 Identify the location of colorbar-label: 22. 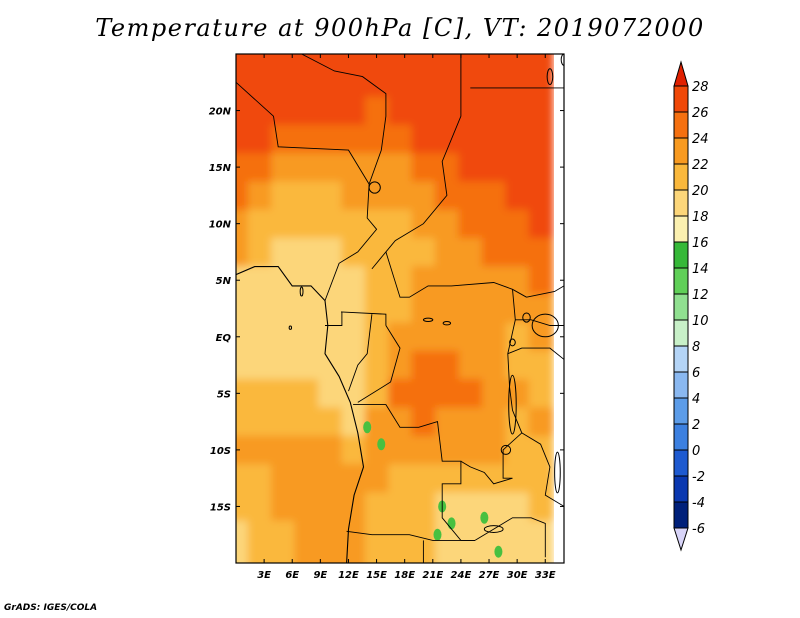
(700, 165).